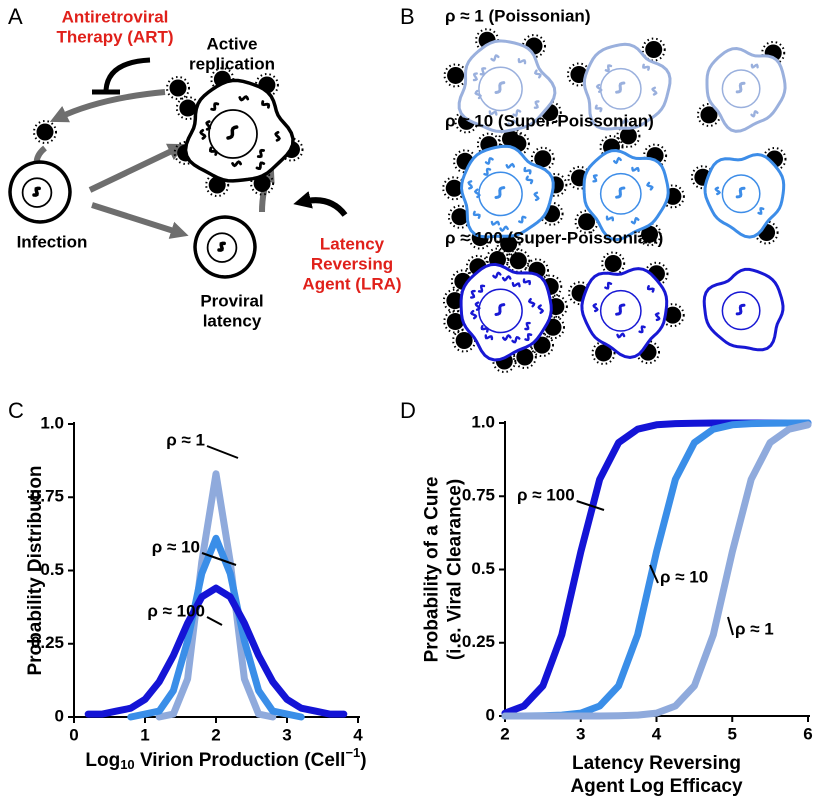  I want to click on y-tick-label: 1.0, so click(52, 422).